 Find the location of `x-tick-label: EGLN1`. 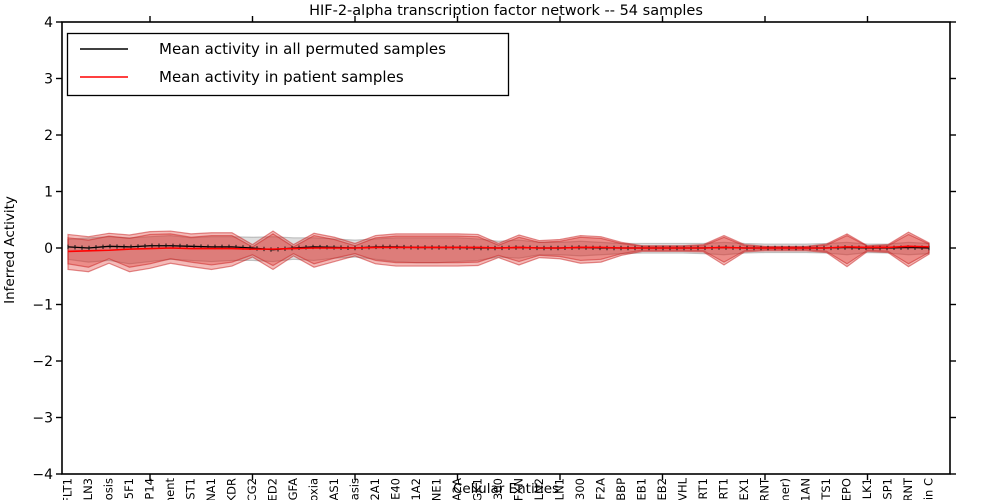

x-tick-label: EGLN1 is located at coordinates (560, 489).